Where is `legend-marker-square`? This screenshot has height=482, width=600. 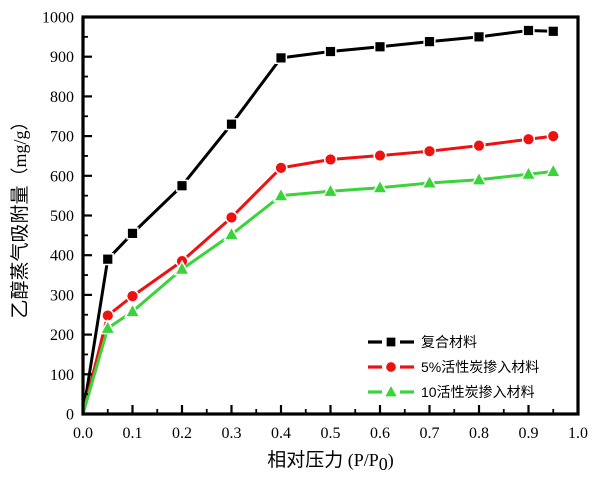
legend-marker-square is located at coordinates (391, 342).